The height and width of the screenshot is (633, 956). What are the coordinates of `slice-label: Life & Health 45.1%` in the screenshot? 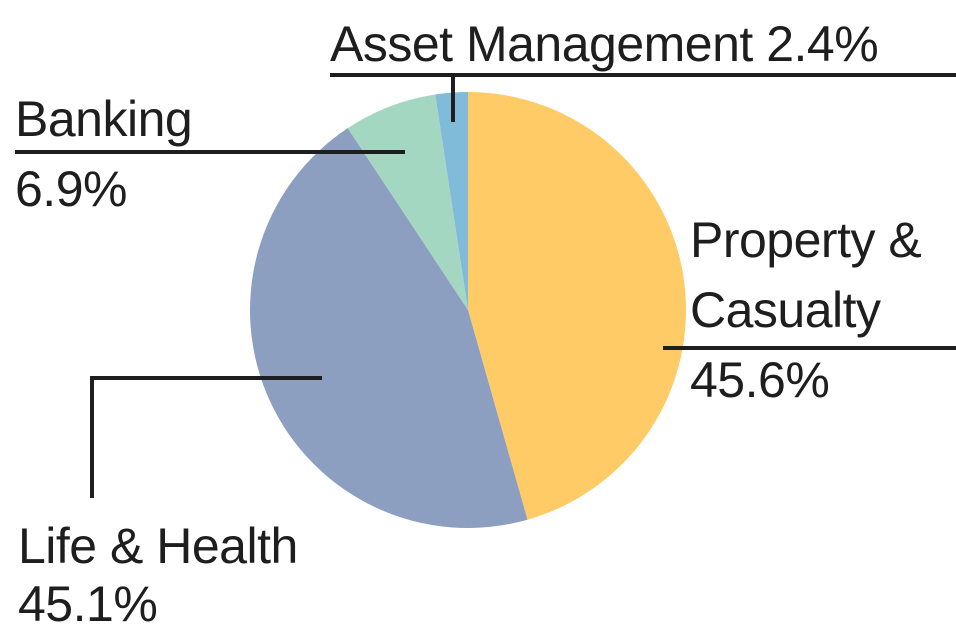 It's located at (158, 575).